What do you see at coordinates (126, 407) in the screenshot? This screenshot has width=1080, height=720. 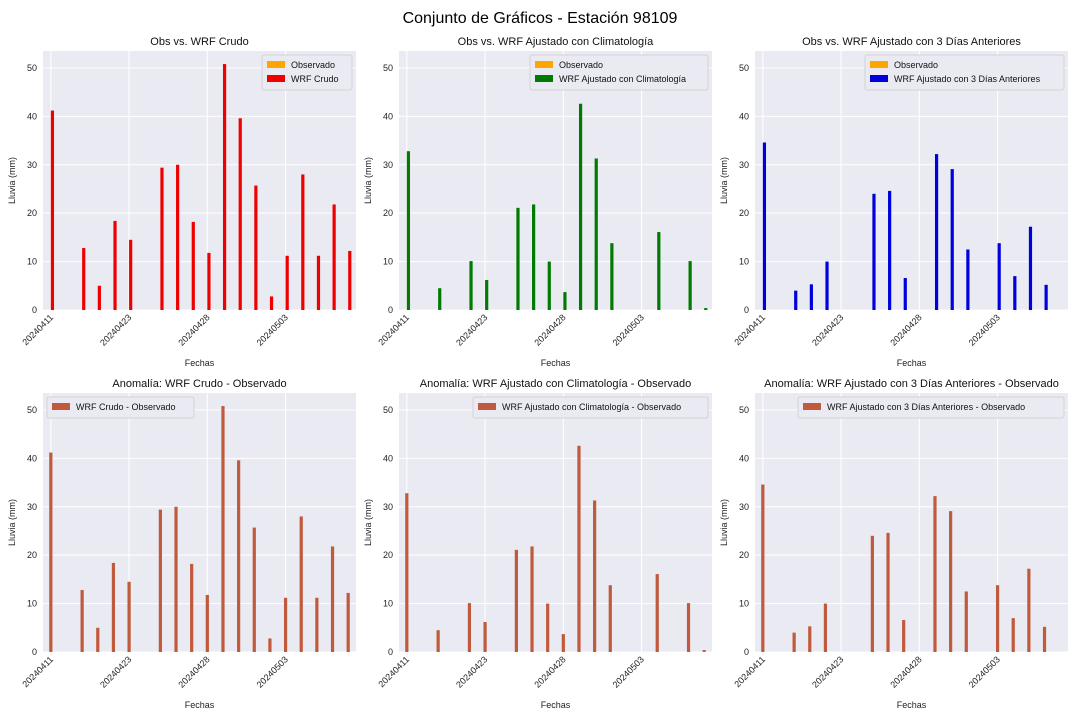 I see `legend-label: WRF Crudo - Observado` at bounding box center [126, 407].